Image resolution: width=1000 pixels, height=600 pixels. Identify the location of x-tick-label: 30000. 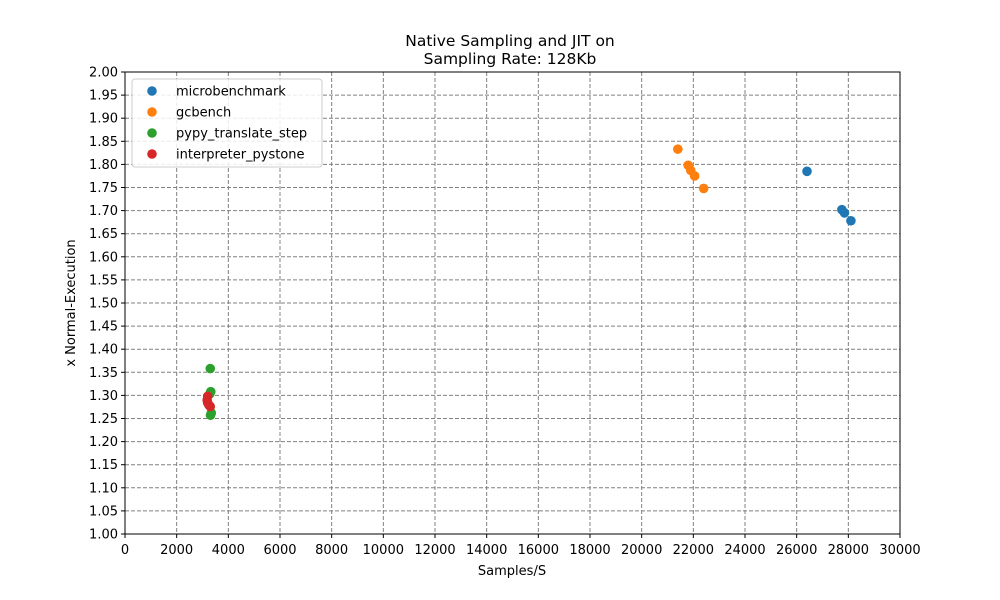
(899, 550).